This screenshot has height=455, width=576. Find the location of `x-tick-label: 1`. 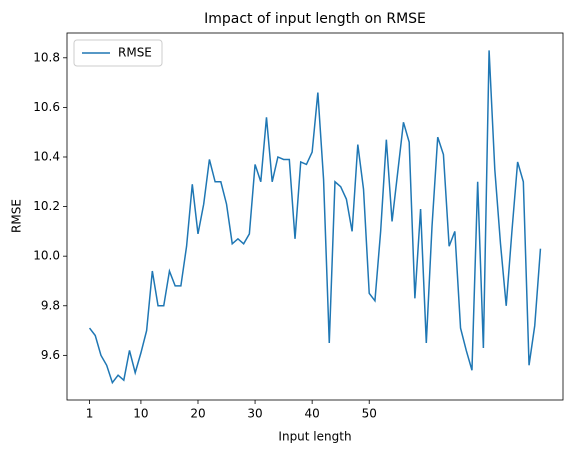

x-tick-label: 1 is located at coordinates (90, 414).